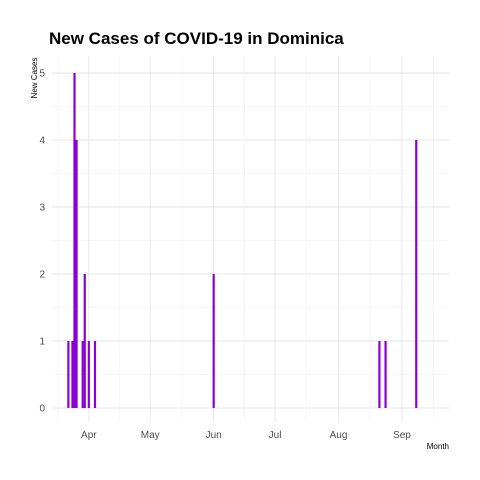 The image size is (480, 480). What do you see at coordinates (42, 342) in the screenshot?
I see `y-tick-label: 1` at bounding box center [42, 342].